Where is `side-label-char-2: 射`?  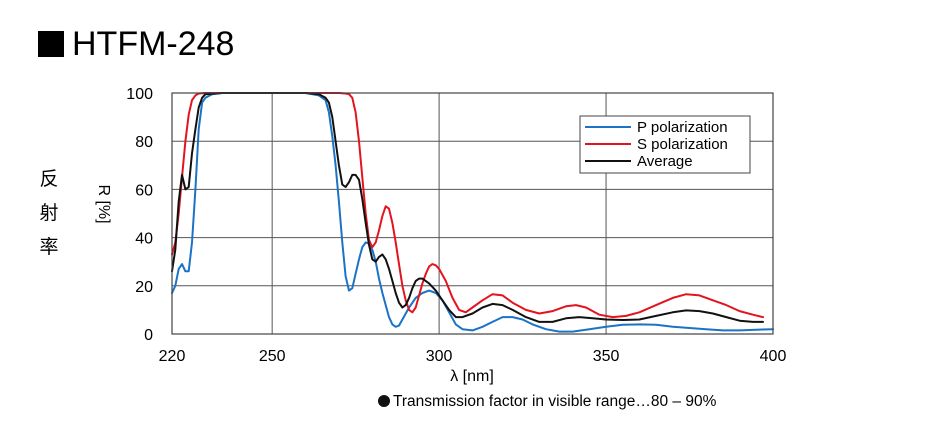 side-label-char-2: 射 is located at coordinates (49, 213).